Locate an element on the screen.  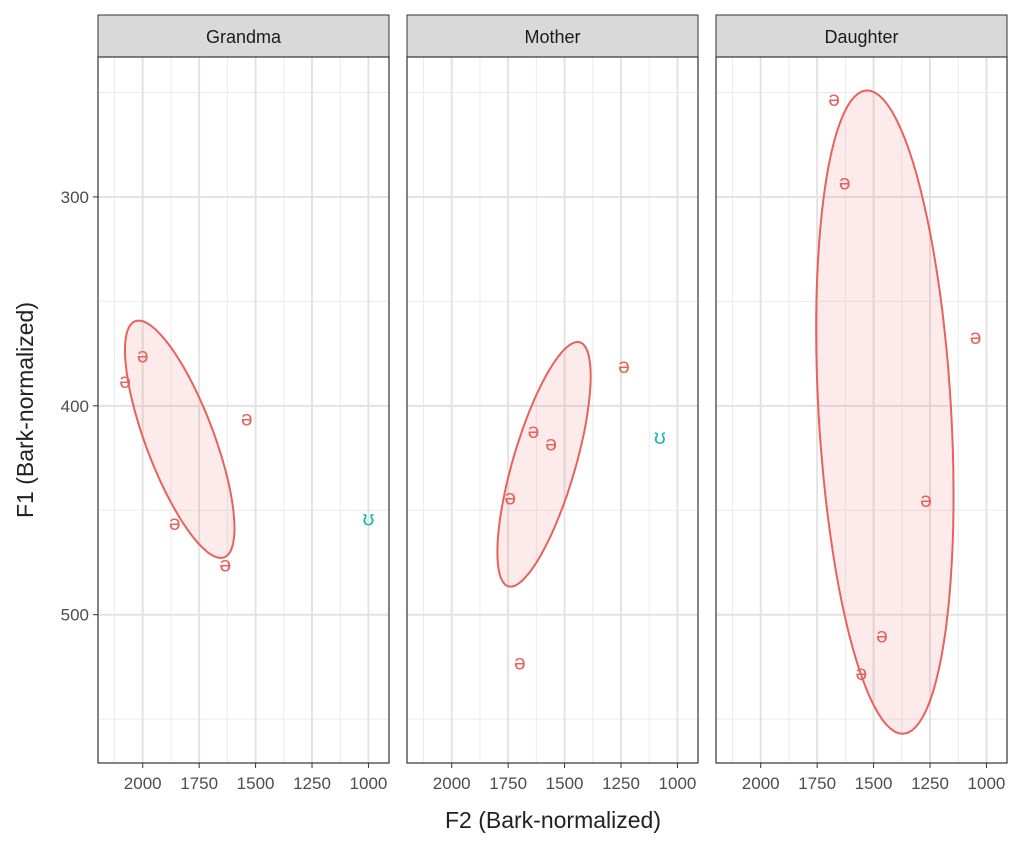
y-tick-label: 400 is located at coordinates (75, 406).